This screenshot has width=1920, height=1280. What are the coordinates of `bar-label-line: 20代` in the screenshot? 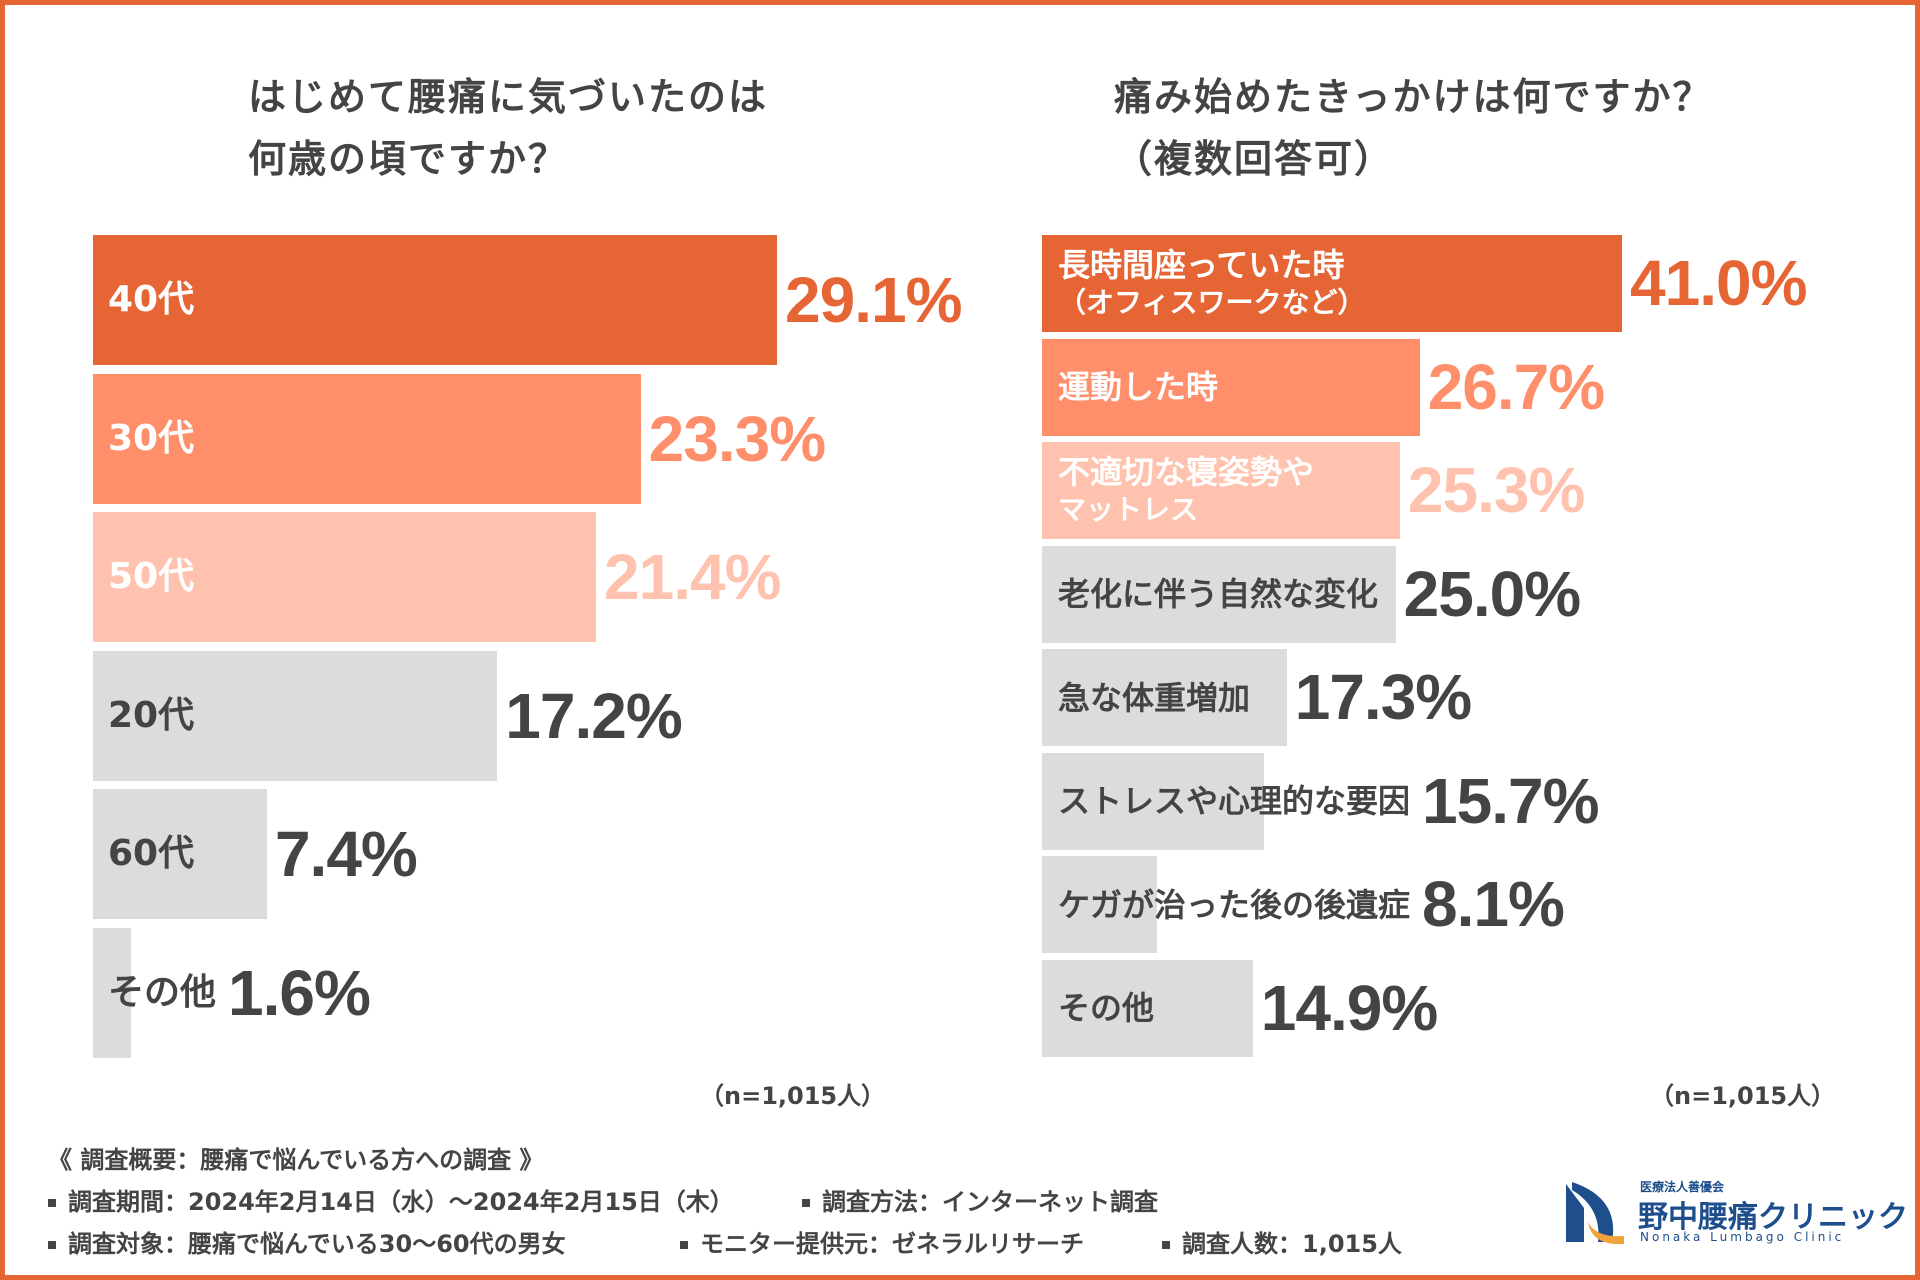 It's located at (151, 715).